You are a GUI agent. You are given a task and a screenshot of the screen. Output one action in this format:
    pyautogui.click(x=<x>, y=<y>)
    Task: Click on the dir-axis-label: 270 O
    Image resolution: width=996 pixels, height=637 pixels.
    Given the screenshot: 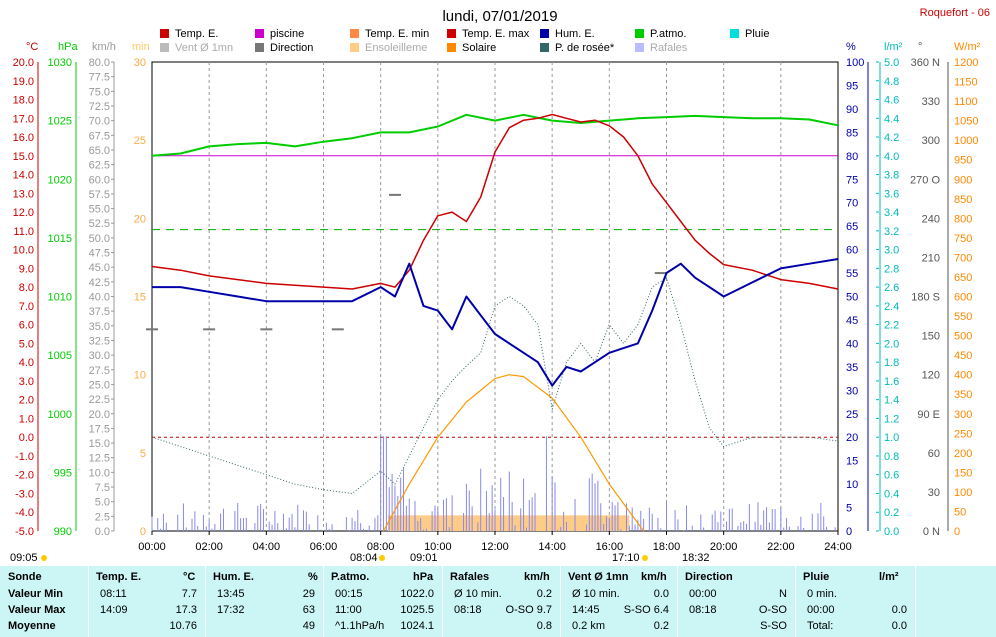 What is the action you would take?
    pyautogui.click(x=925, y=180)
    